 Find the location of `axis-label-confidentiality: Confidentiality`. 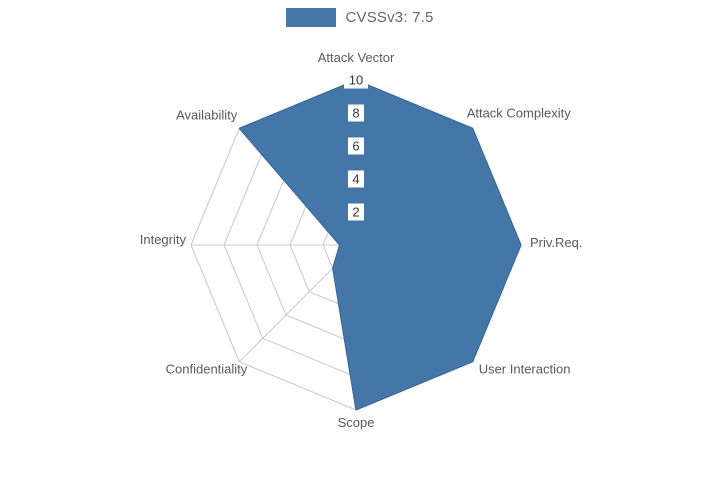

axis-label-confidentiality: Confidentiality is located at coordinates (207, 369).